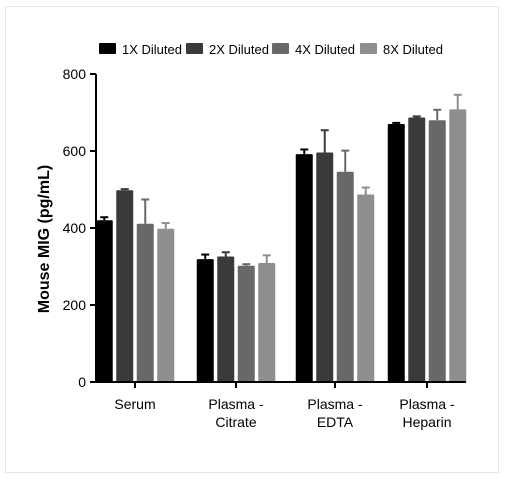  What do you see at coordinates (325, 49) in the screenshot?
I see `legend-label: 4X Diluted` at bounding box center [325, 49].